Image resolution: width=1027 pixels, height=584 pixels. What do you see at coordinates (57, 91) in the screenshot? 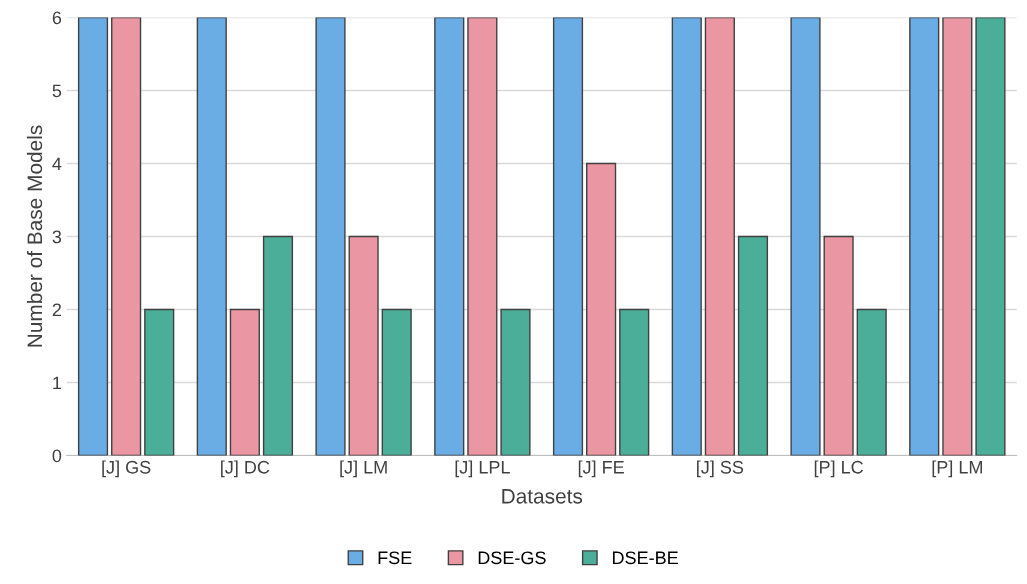
I see `y-tick-label: 5` at bounding box center [57, 91].